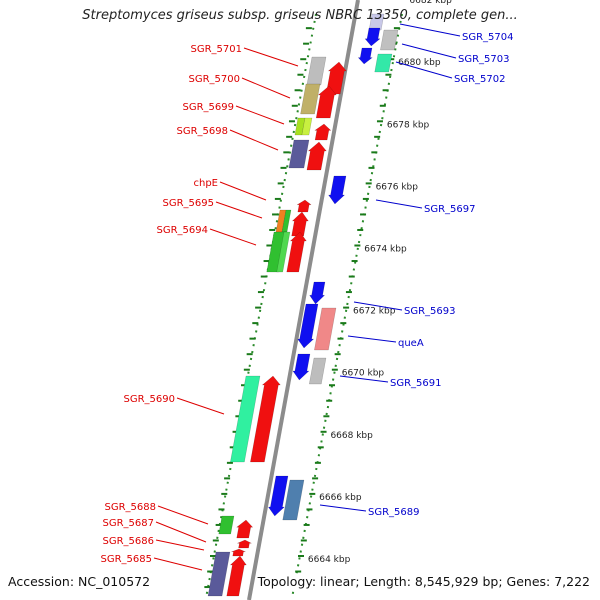  Describe the element at coordinates (129, 541) in the screenshot. I see `forward-gene-label: SGR_5686` at that location.